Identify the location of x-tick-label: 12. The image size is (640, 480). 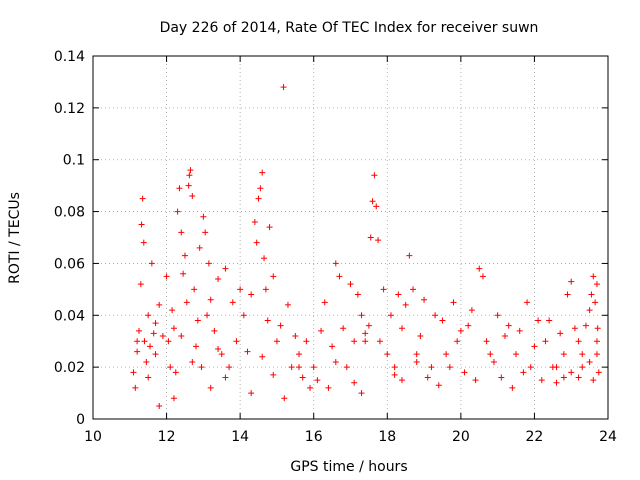
(167, 437).